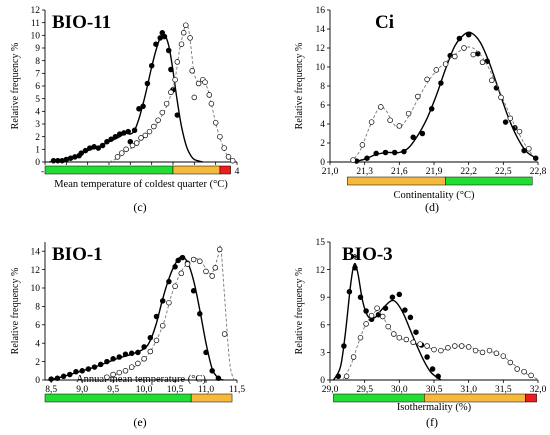 This screenshot has width=550, height=435. Describe the element at coordinates (237, 390) in the screenshot. I see `x-tick-label: 11,5` at that location.